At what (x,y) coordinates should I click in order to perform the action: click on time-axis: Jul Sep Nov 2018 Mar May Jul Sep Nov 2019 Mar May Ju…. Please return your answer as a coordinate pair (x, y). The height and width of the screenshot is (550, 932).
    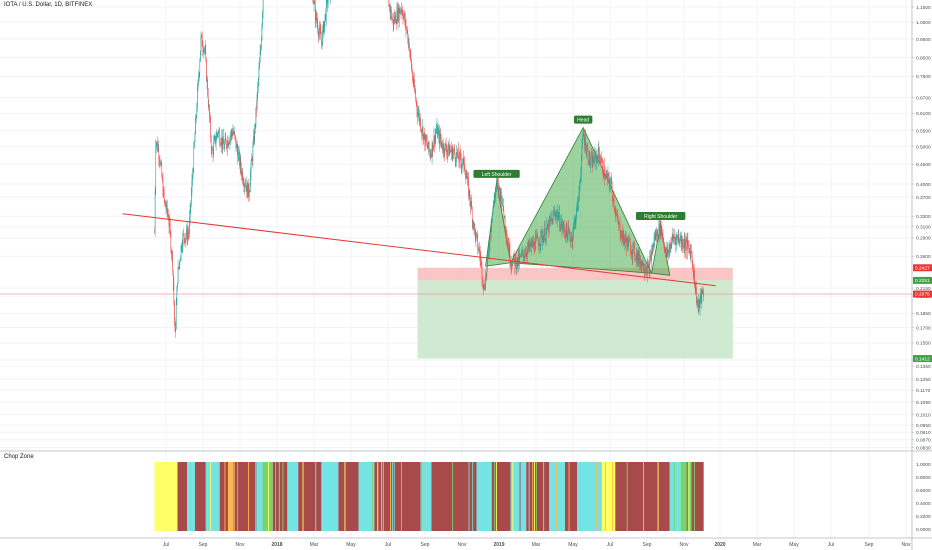
    Looking at the image, I should click on (537, 545).